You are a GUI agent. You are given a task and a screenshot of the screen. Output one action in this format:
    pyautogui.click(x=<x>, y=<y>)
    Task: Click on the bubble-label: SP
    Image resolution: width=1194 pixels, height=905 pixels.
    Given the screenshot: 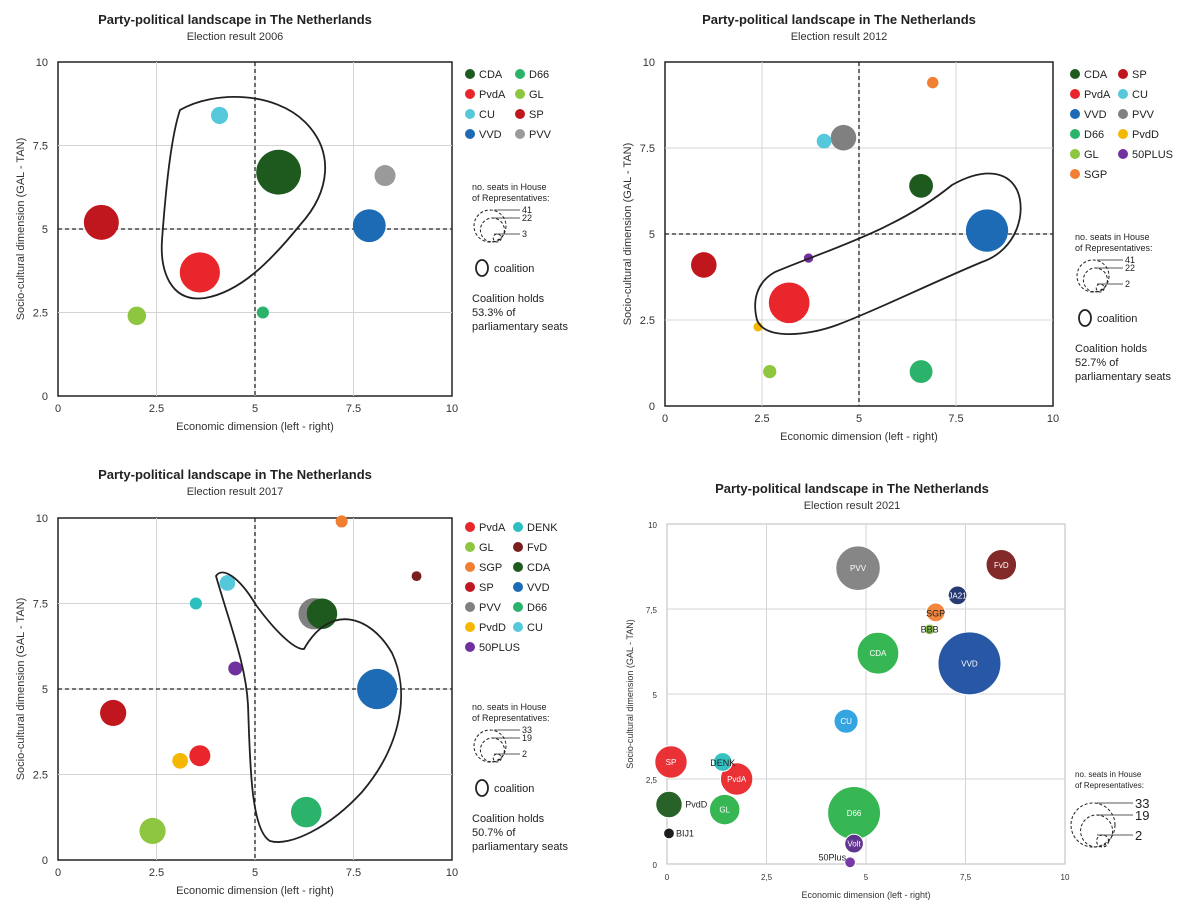 What is the action you would take?
    pyautogui.click(x=671, y=762)
    